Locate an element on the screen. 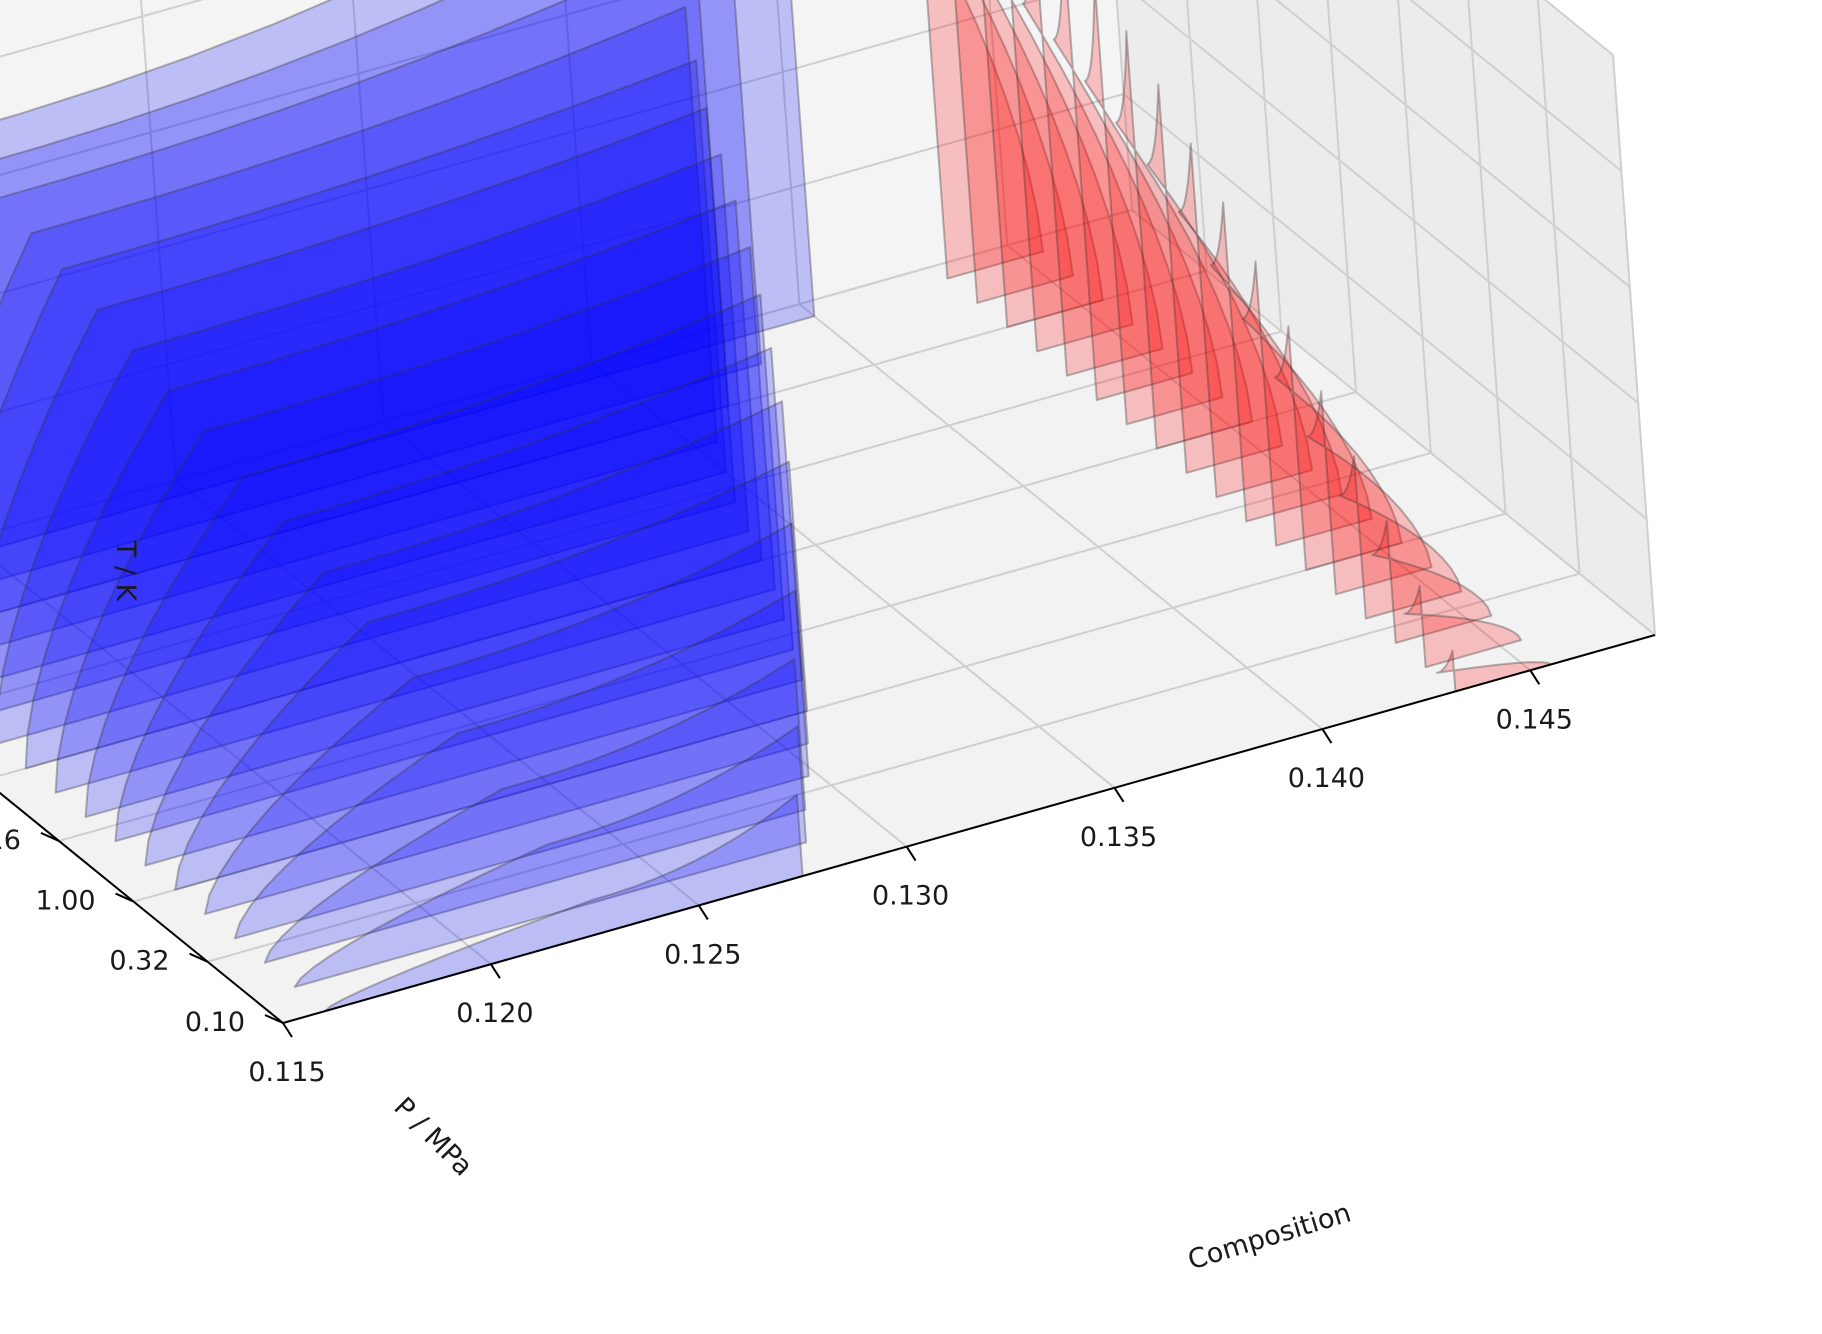 The width and height of the screenshot is (1822, 1334). x-tick-label: 0.135 is located at coordinates (1118, 837).